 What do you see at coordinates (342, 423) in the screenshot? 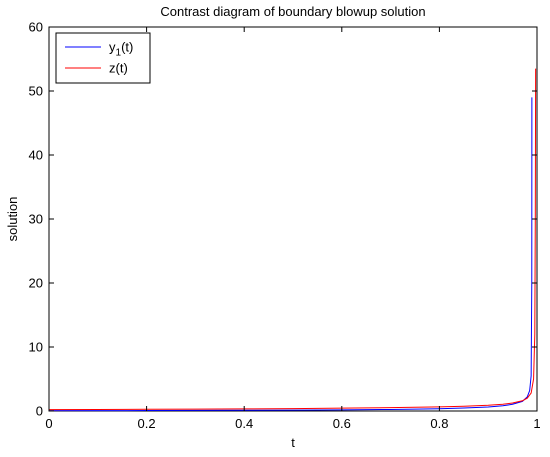
I see `x-tick-label: 0.6` at bounding box center [342, 423].